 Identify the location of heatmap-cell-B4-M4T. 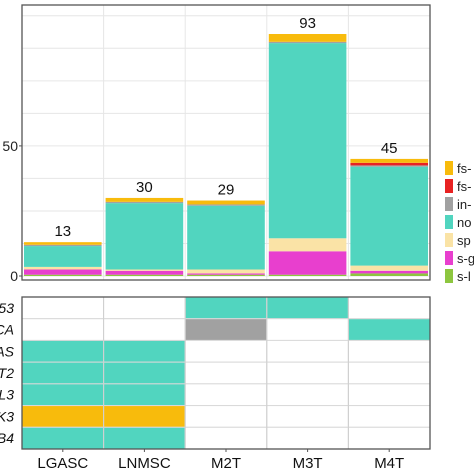
(389, 438).